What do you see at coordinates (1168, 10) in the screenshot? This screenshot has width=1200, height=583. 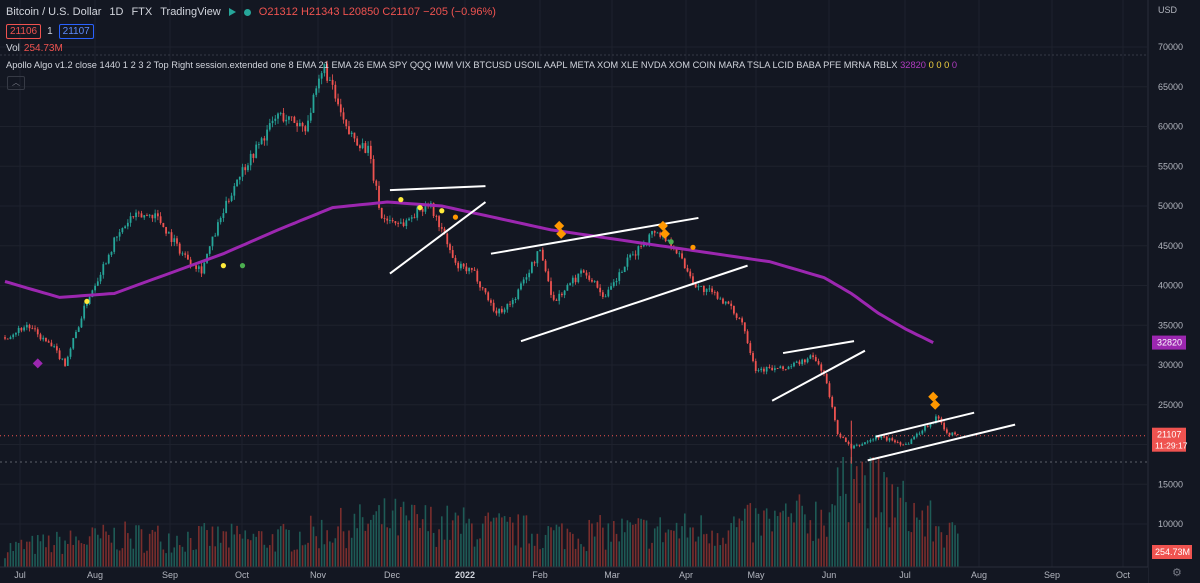 I see `currency-label: USD` at bounding box center [1168, 10].